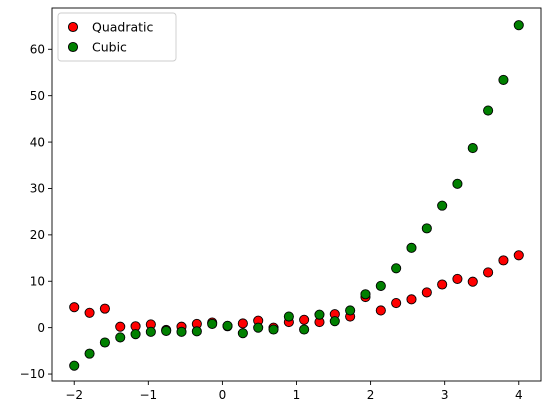  Describe the element at coordinates (37, 235) in the screenshot. I see `y-tick-label: 20` at that location.